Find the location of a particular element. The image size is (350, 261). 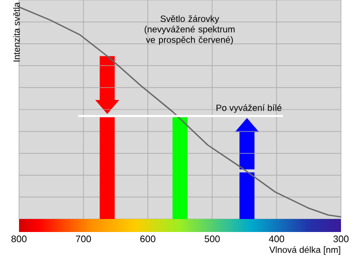

x-tick-label: 700 is located at coordinates (83, 239).